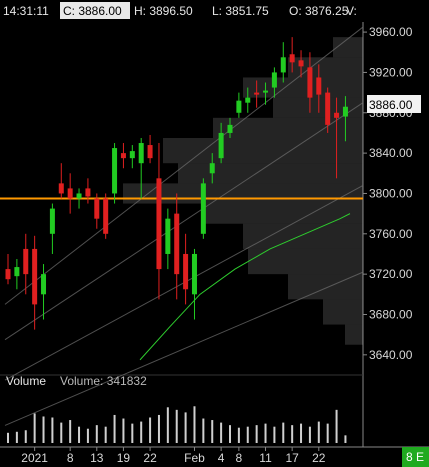 This screenshot has height=467, width=429. I want to click on volume-bars, so click(177, 424).